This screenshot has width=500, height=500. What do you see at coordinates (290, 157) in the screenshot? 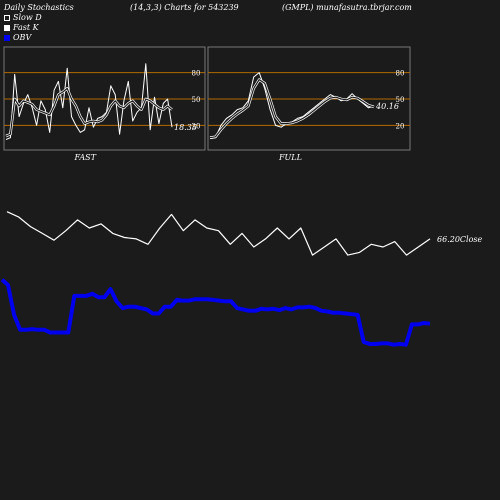
I see `full-panel-title: FULL` at bounding box center [290, 157].